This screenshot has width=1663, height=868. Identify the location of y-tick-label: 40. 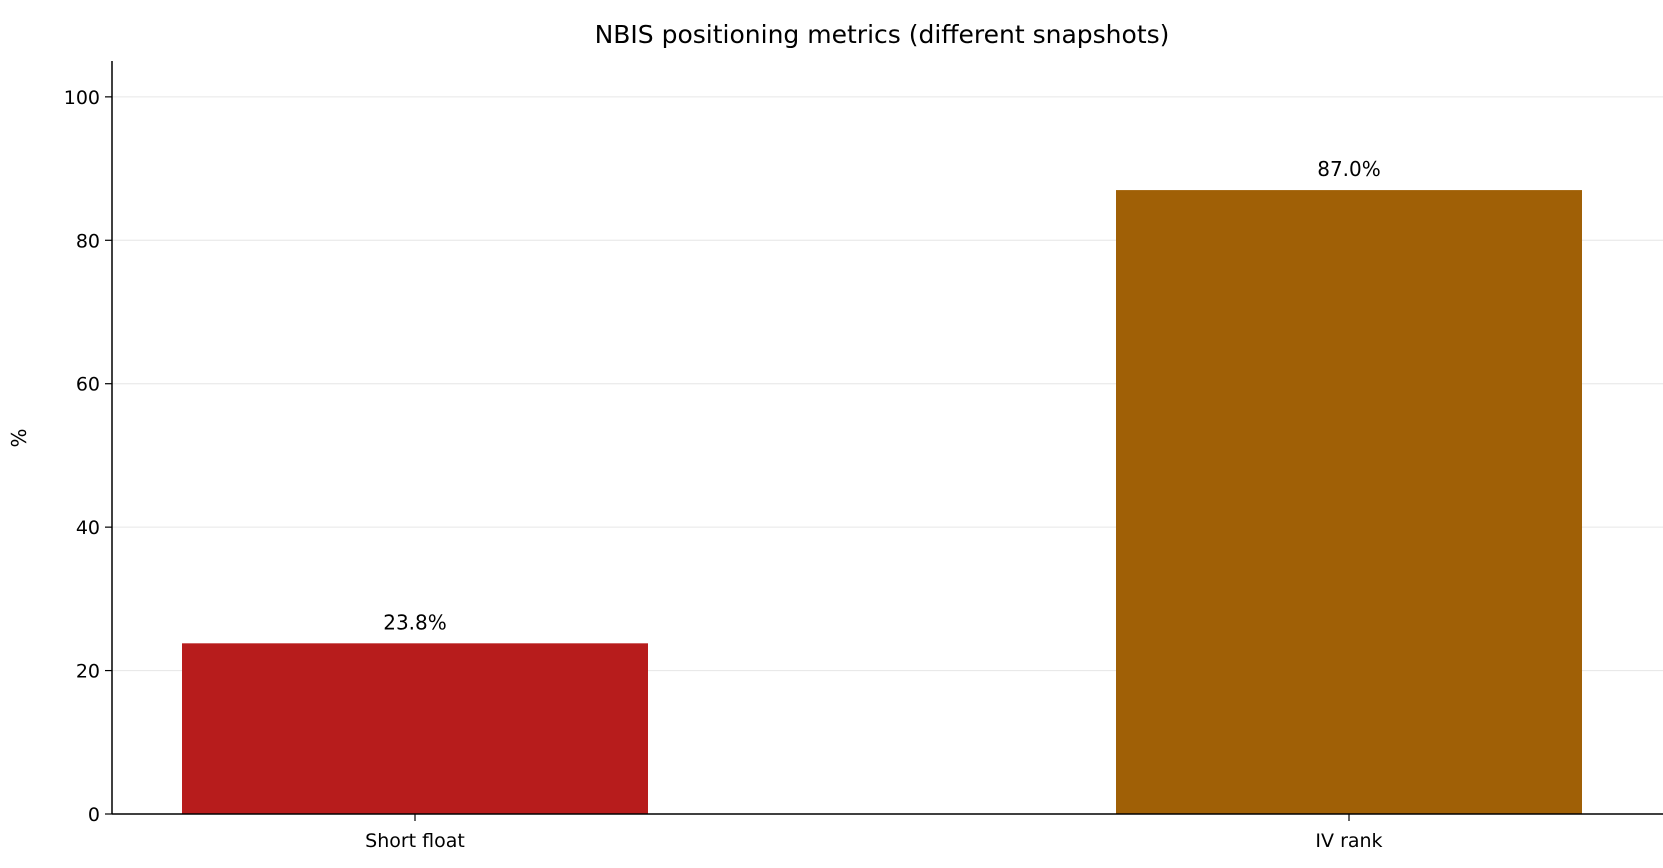
(88, 528).